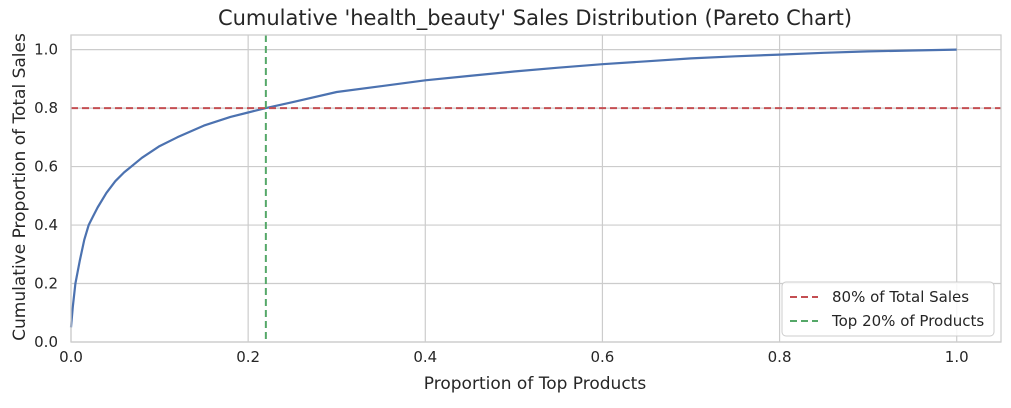  I want to click on x-axis-ticks: 0.0 0.2 0.4 0.6 0.8 1.0, so click(514, 357).